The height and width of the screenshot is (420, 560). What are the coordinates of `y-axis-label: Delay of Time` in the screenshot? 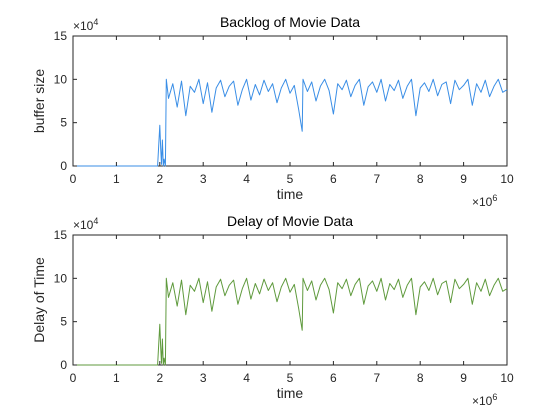 It's located at (39, 300).